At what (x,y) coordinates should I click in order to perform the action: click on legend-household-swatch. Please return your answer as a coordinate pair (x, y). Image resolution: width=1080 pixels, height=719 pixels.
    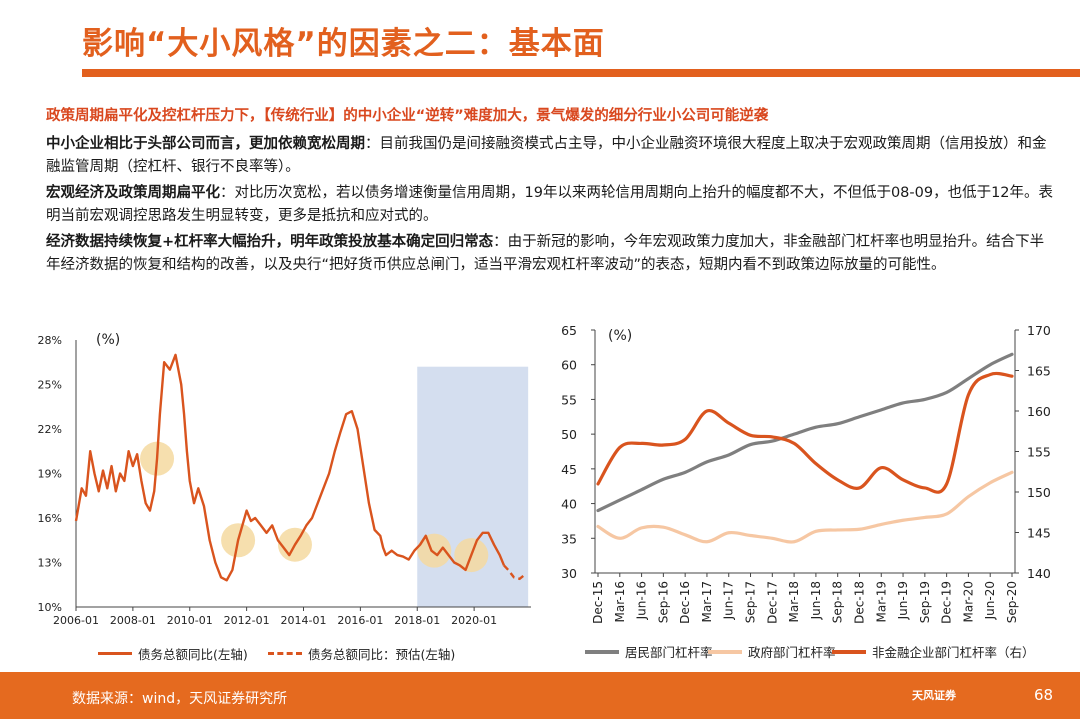
    Looking at the image, I should click on (602, 651).